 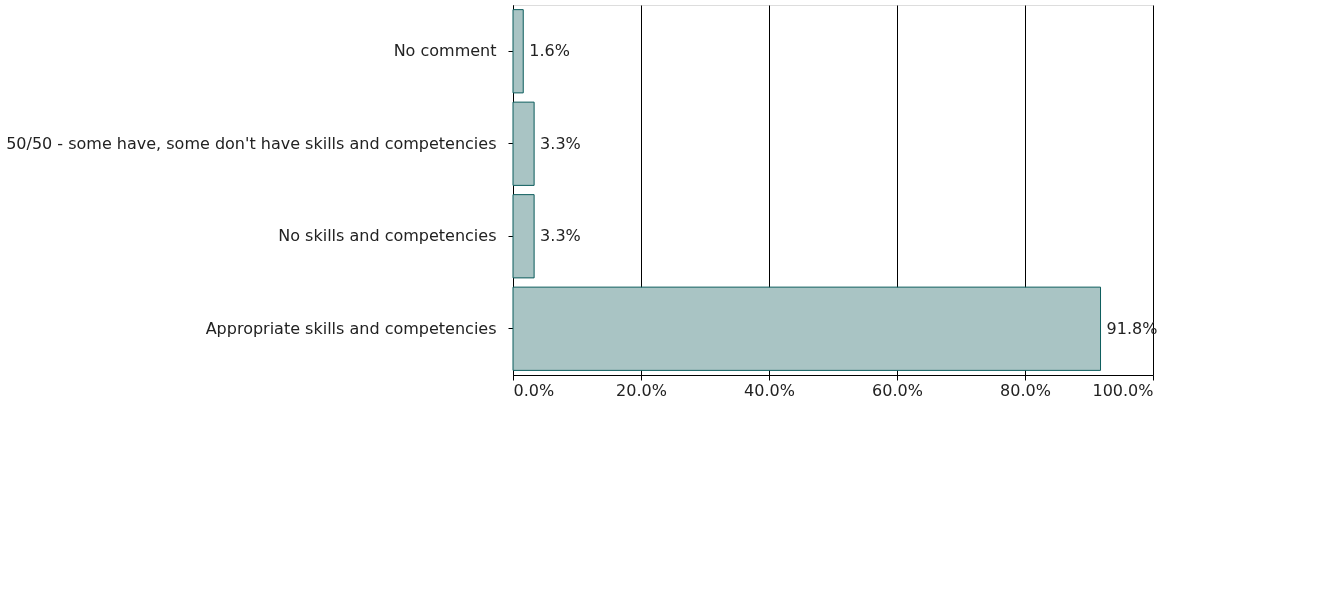 I want to click on x-tick-label: 20.0%, so click(x=641, y=390).